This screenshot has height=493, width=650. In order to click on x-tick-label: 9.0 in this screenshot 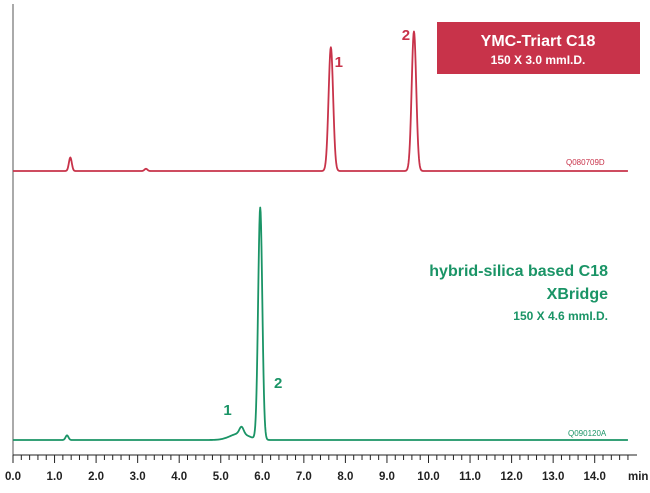, I will do `click(387, 477)`.